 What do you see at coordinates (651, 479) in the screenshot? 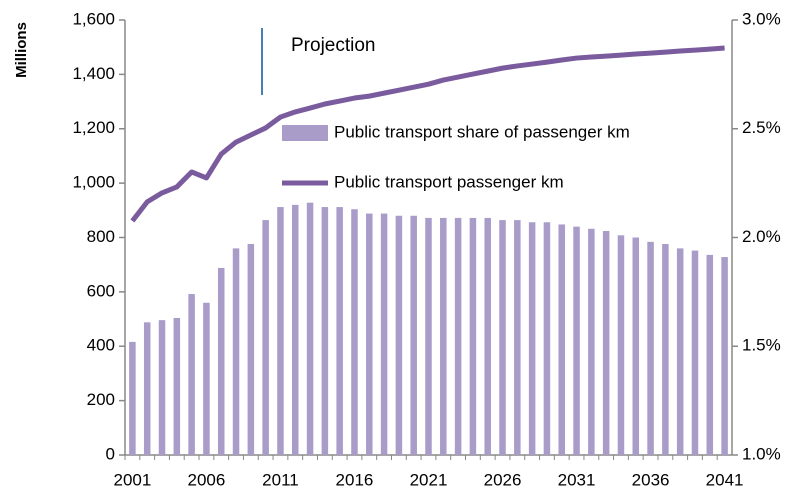
I see `x-tick-label: 2036` at bounding box center [651, 479].